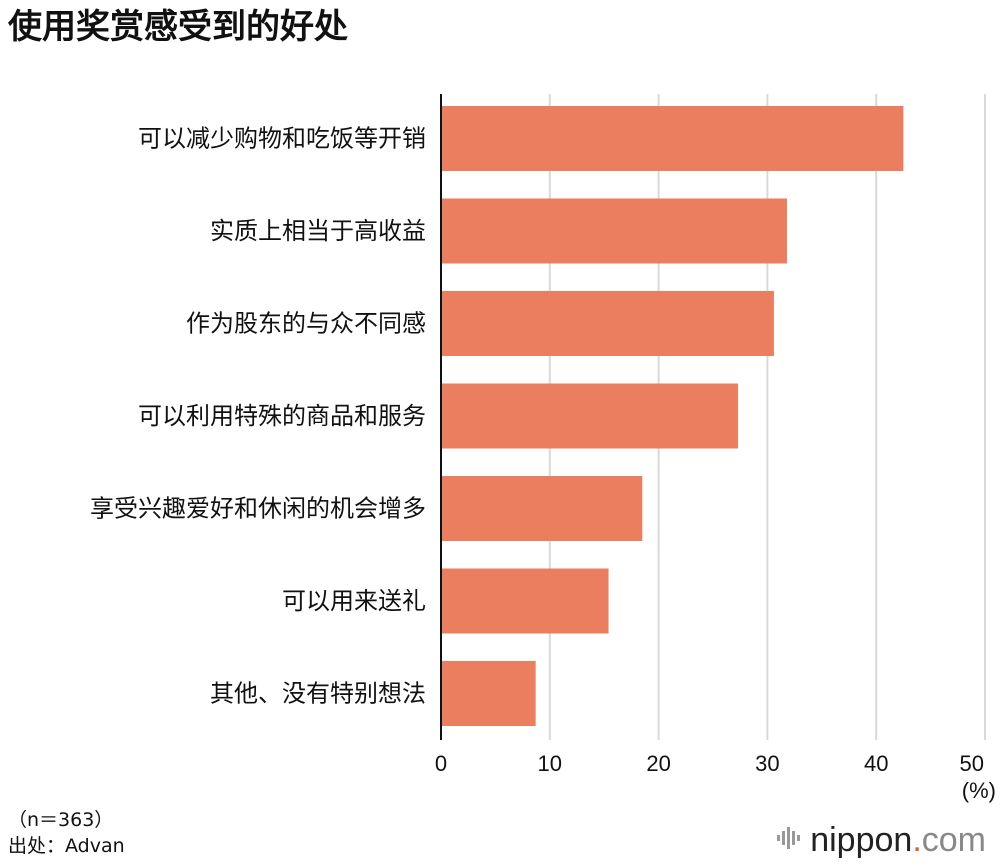  I want to click on chart-title: 使用奖赏感受到的好处, so click(178, 27).